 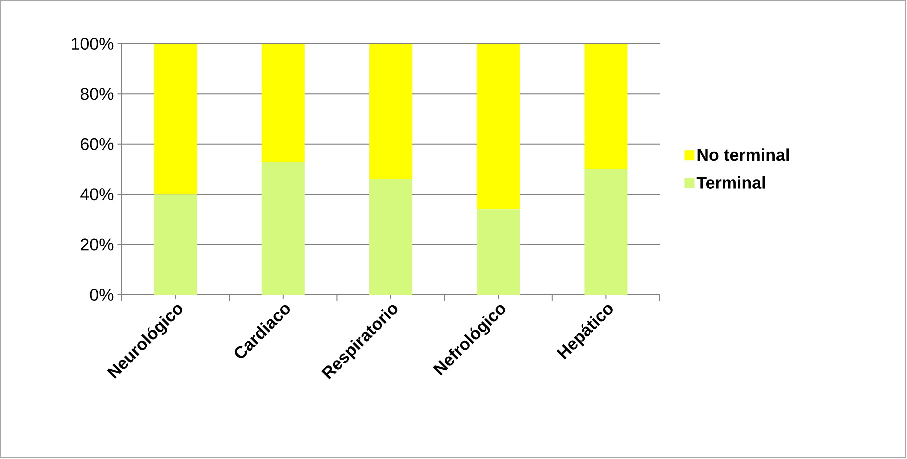 What do you see at coordinates (743, 155) in the screenshot?
I see `legend-label: No terminal` at bounding box center [743, 155].